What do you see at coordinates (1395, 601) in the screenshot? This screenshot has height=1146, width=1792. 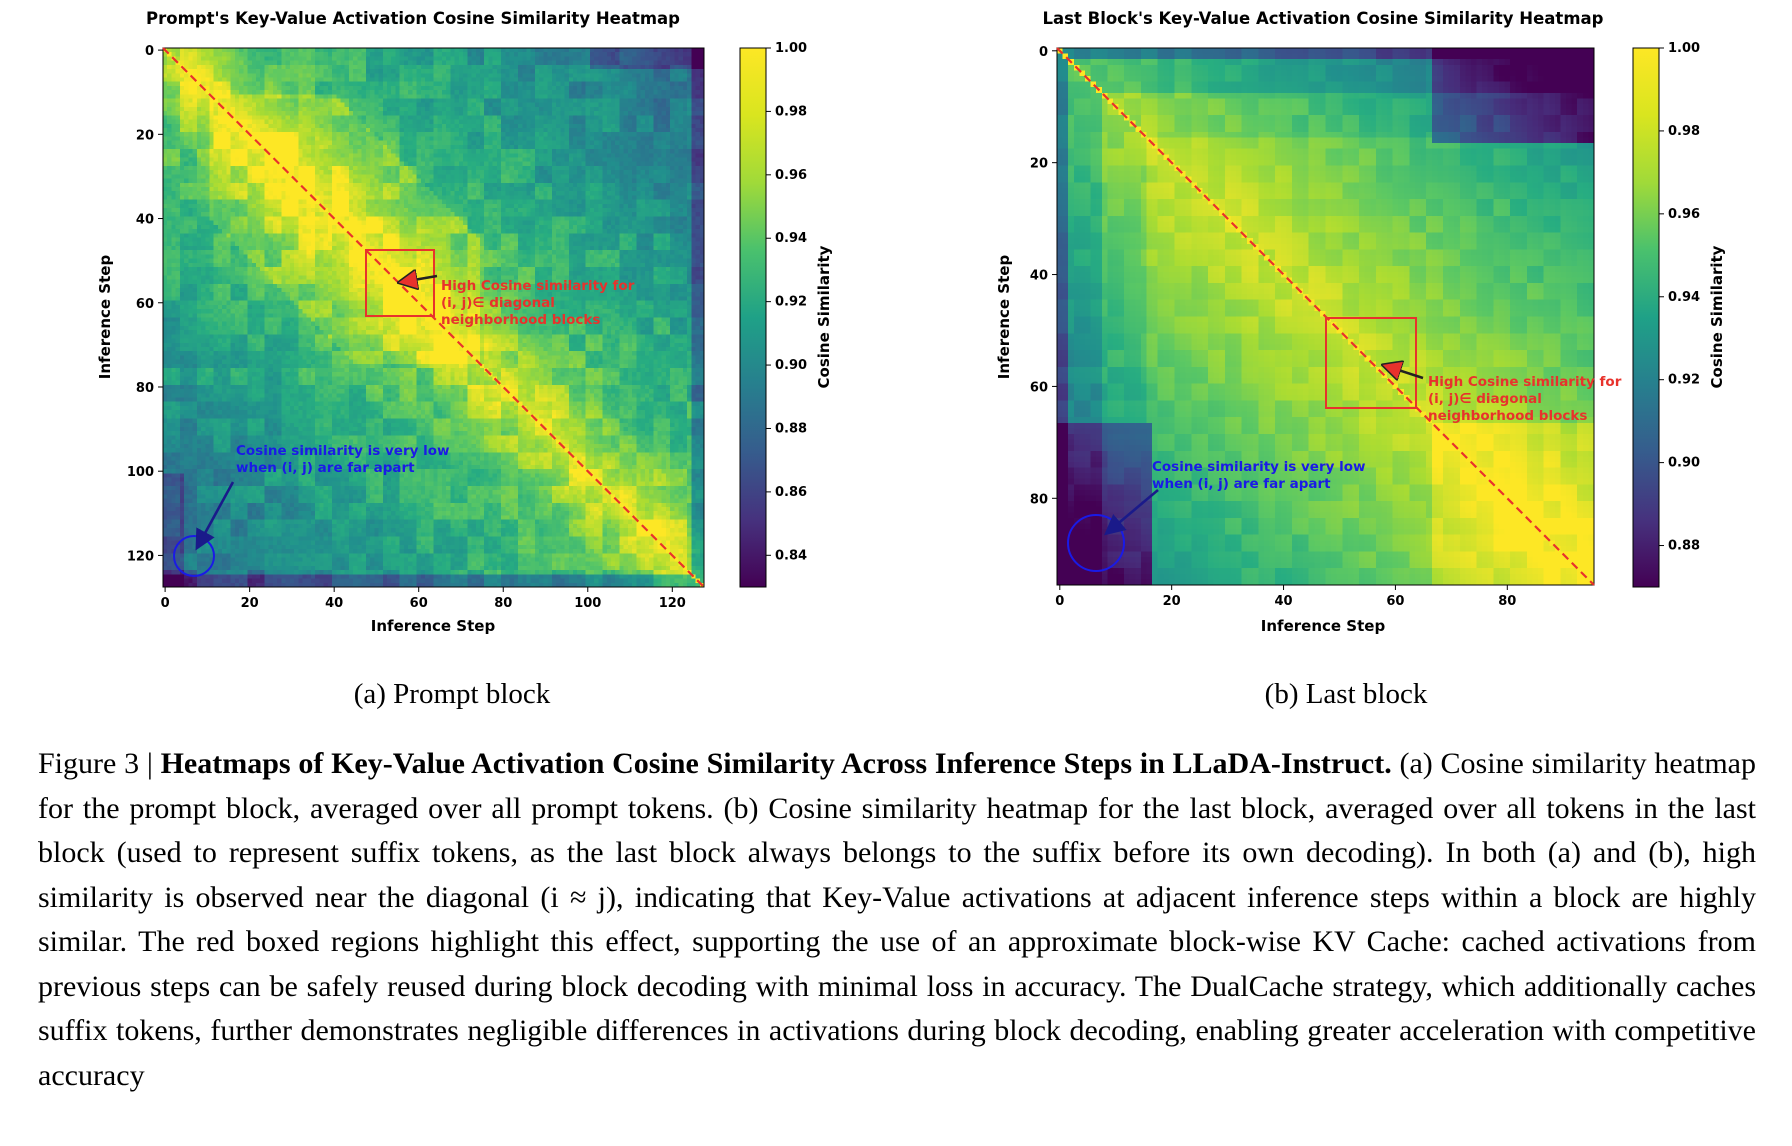 I see `panel-b-xtick-label-3: 60` at bounding box center [1395, 601].